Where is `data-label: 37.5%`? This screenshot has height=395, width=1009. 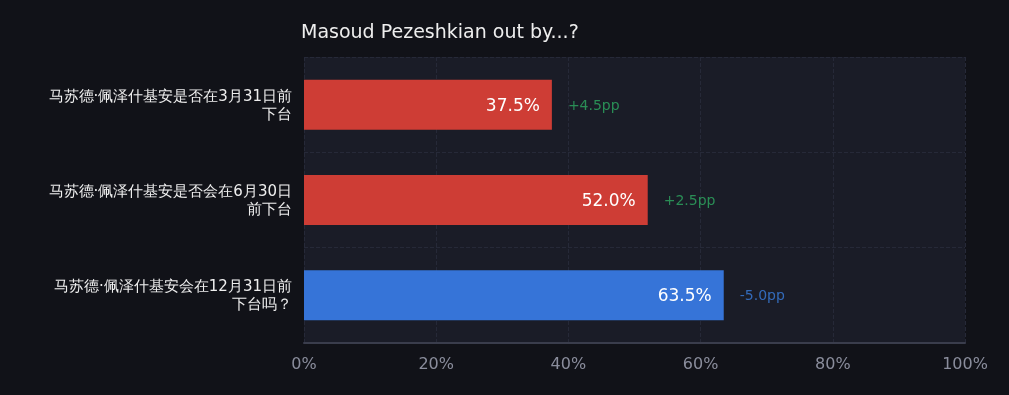
data-label: 37.5% is located at coordinates (512, 104).